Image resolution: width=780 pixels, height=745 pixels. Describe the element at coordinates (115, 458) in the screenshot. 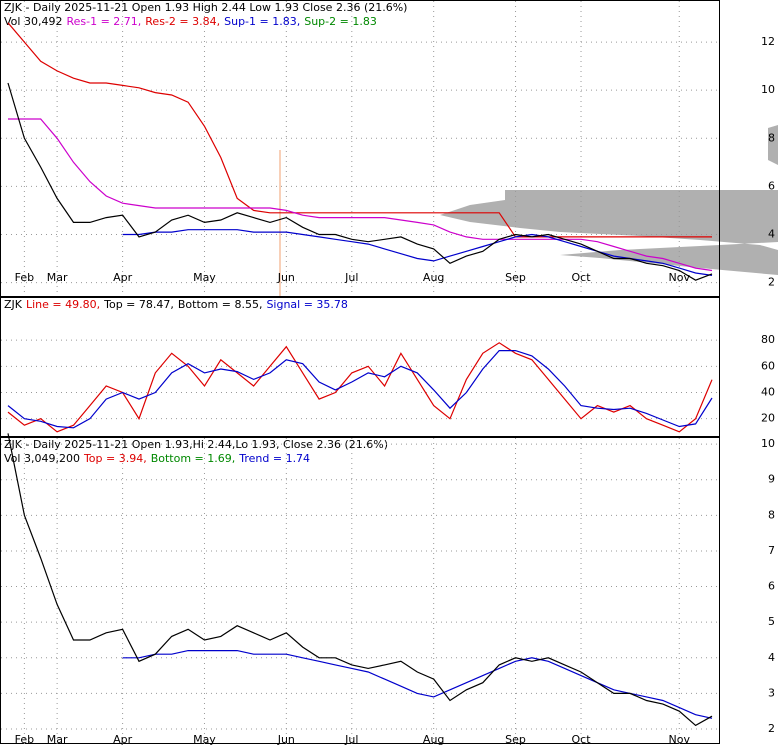

I see `header-item: Top = 3.94,` at that location.